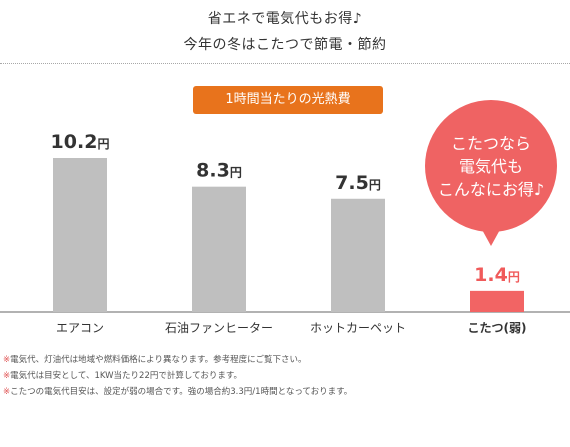 The height and width of the screenshot is (447, 570). Describe the element at coordinates (358, 328) in the screenshot. I see `x-tick-label: ホットカーペット` at that location.